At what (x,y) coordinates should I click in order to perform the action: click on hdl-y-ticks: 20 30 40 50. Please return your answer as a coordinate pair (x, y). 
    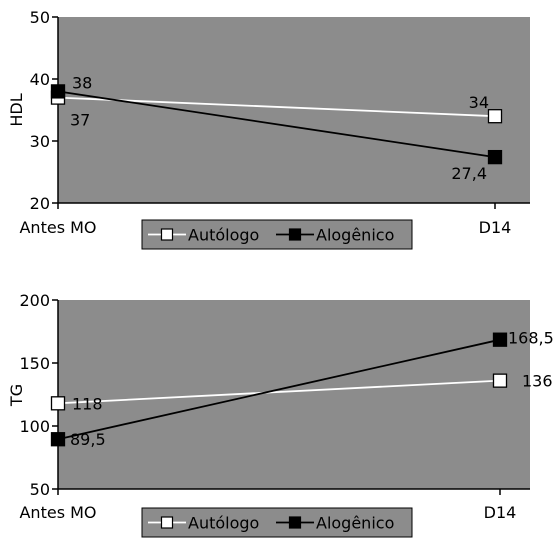
    Looking at the image, I should click on (44, 110).